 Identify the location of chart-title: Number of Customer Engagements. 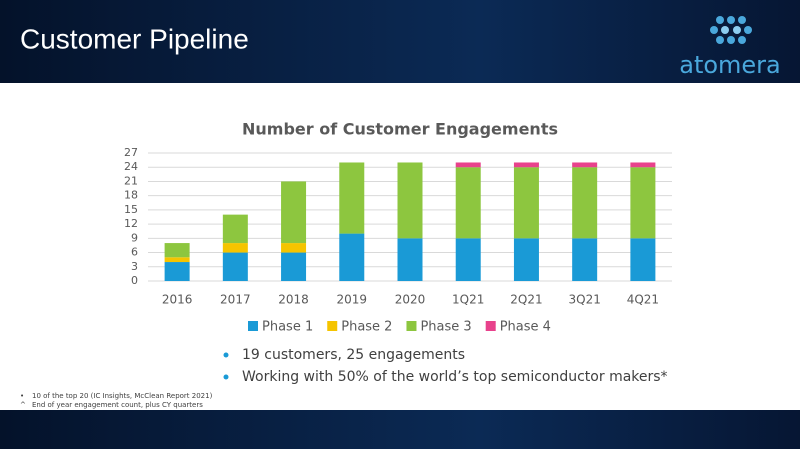
(400, 129).